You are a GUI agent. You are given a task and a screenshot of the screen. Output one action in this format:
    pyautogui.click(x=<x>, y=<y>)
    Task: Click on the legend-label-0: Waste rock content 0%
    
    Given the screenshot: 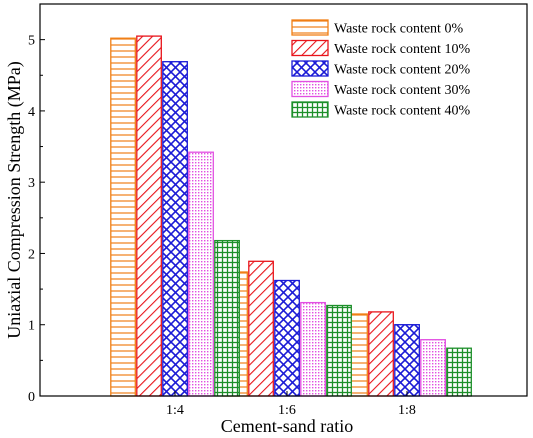 What is the action you would take?
    pyautogui.click(x=398, y=29)
    